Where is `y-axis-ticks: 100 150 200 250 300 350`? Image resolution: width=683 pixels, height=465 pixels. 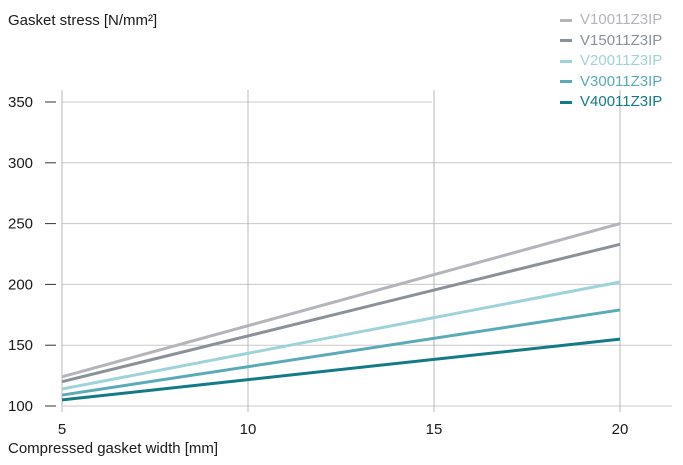 y-axis-ticks: 100 150 200 250 300 350 is located at coordinates (32, 254).